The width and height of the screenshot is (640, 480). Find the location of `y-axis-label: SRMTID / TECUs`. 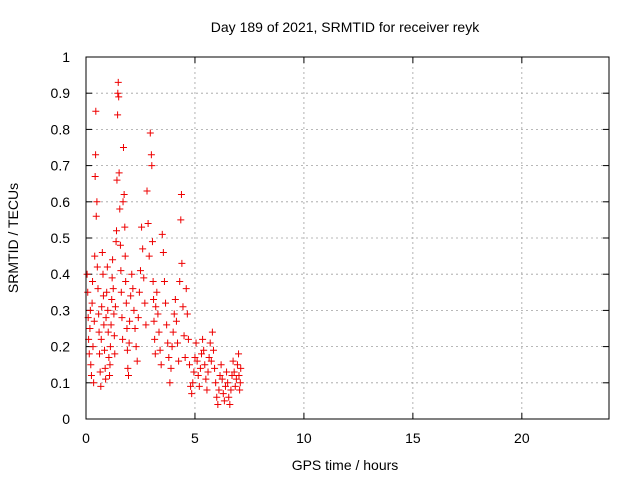

y-axis-label: SRMTID / TECUs is located at coordinates (13, 238).